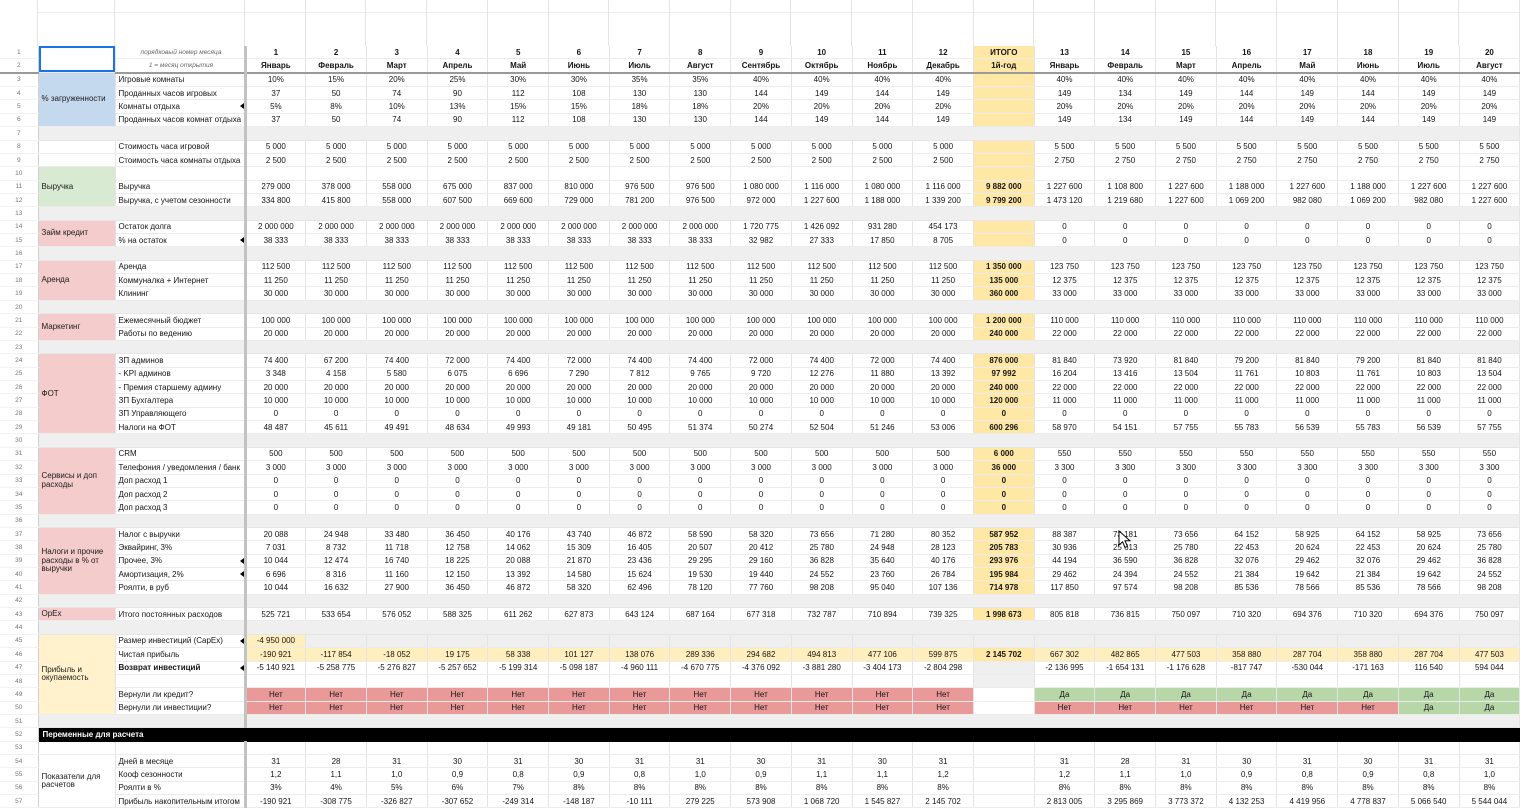 This screenshot has width=1520, height=810. Describe the element at coordinates (276, 374) in the screenshot. I see `data-cell: 3 348` at that location.